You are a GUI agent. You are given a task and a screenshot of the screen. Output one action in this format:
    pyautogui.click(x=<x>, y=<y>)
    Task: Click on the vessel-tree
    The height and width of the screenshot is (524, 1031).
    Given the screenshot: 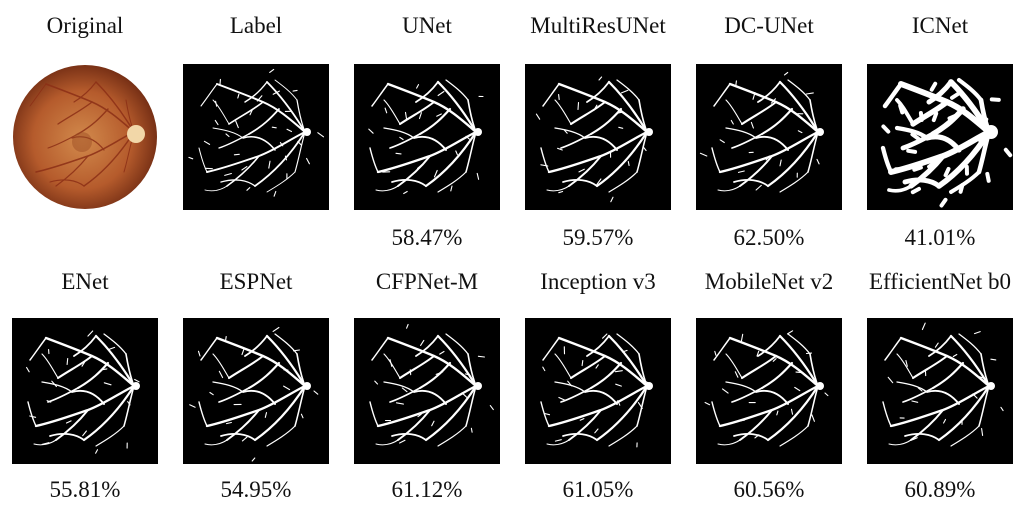 What is the action you would take?
    pyautogui.click(x=594, y=390)
    